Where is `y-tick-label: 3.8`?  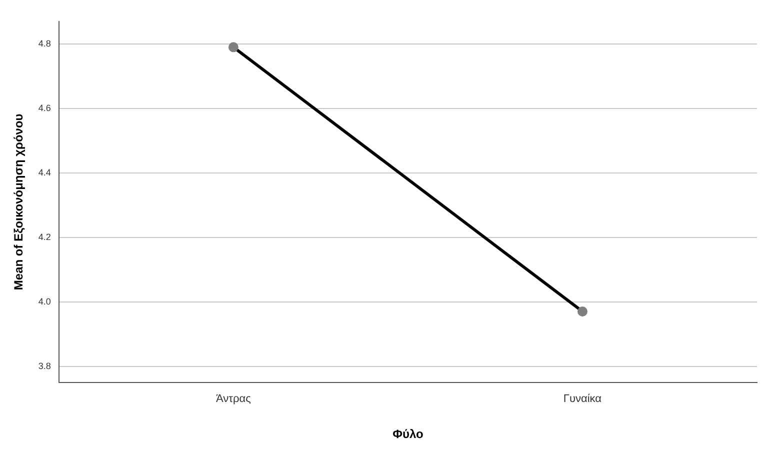 y-tick-label: 3.8 is located at coordinates (44, 365).